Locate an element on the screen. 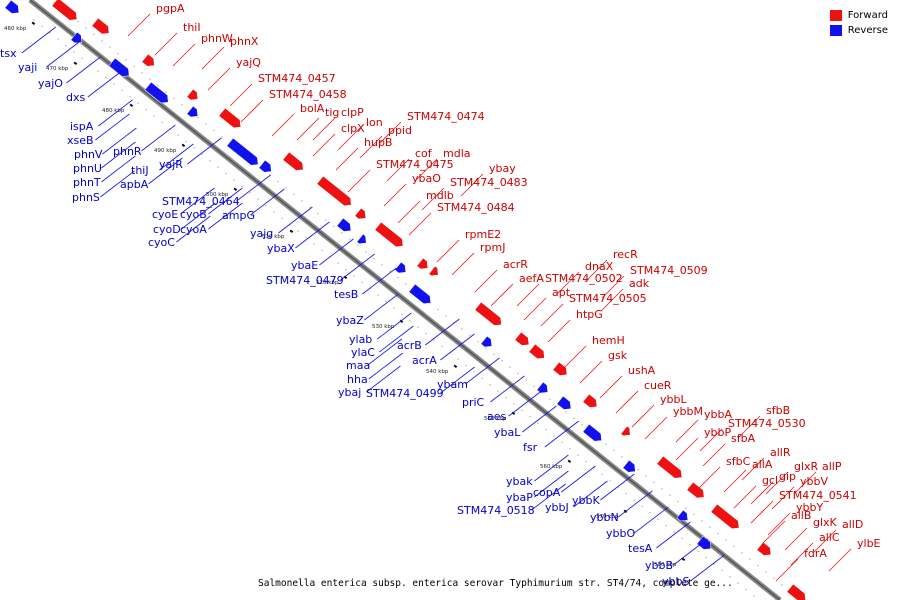 The width and height of the screenshot is (900, 600). forward-gene-label: pgpA is located at coordinates (170, 8).